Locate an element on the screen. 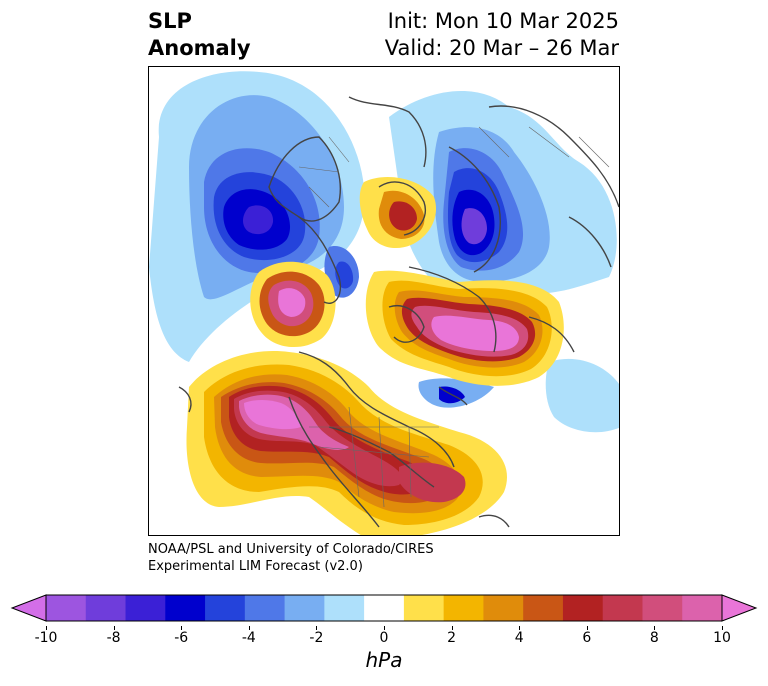 The width and height of the screenshot is (768, 686). colorbar-tick-label: -10 is located at coordinates (46, 638).